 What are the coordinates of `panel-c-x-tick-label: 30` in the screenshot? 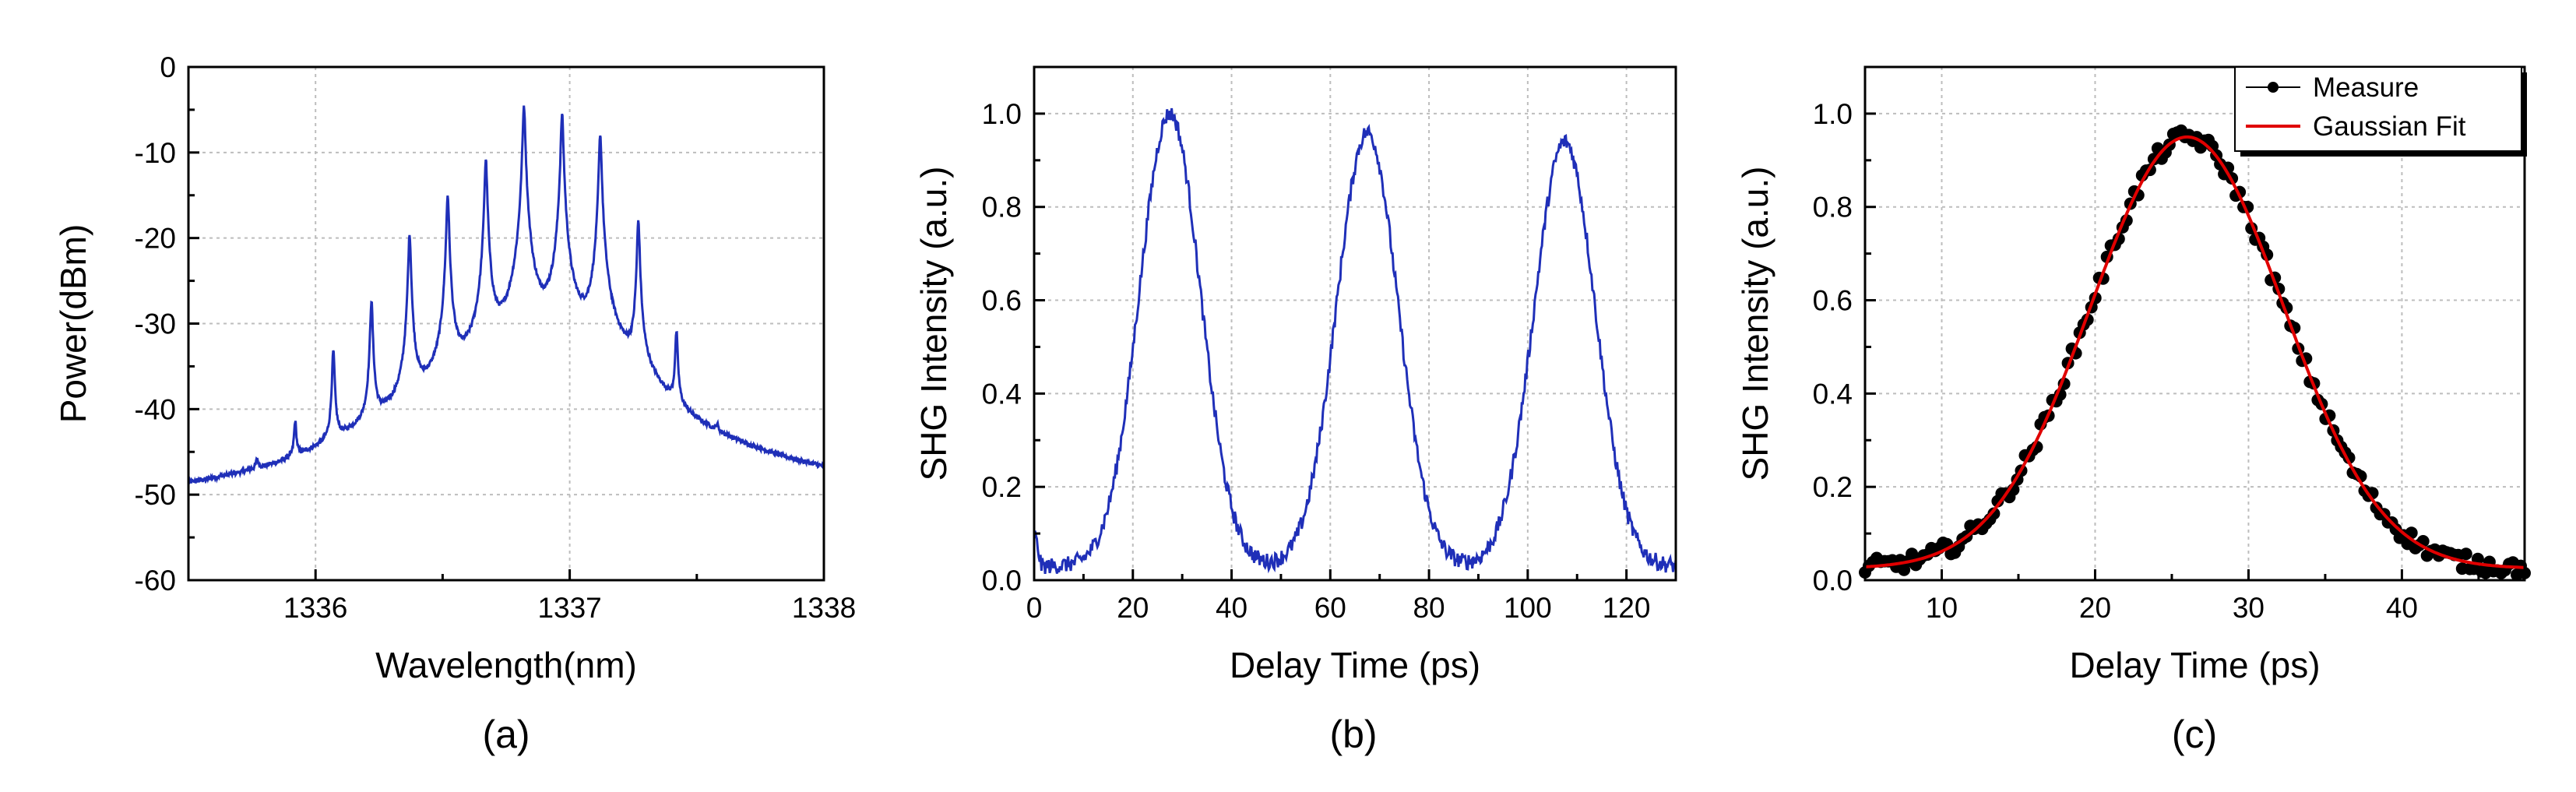 It's located at (2249, 608).